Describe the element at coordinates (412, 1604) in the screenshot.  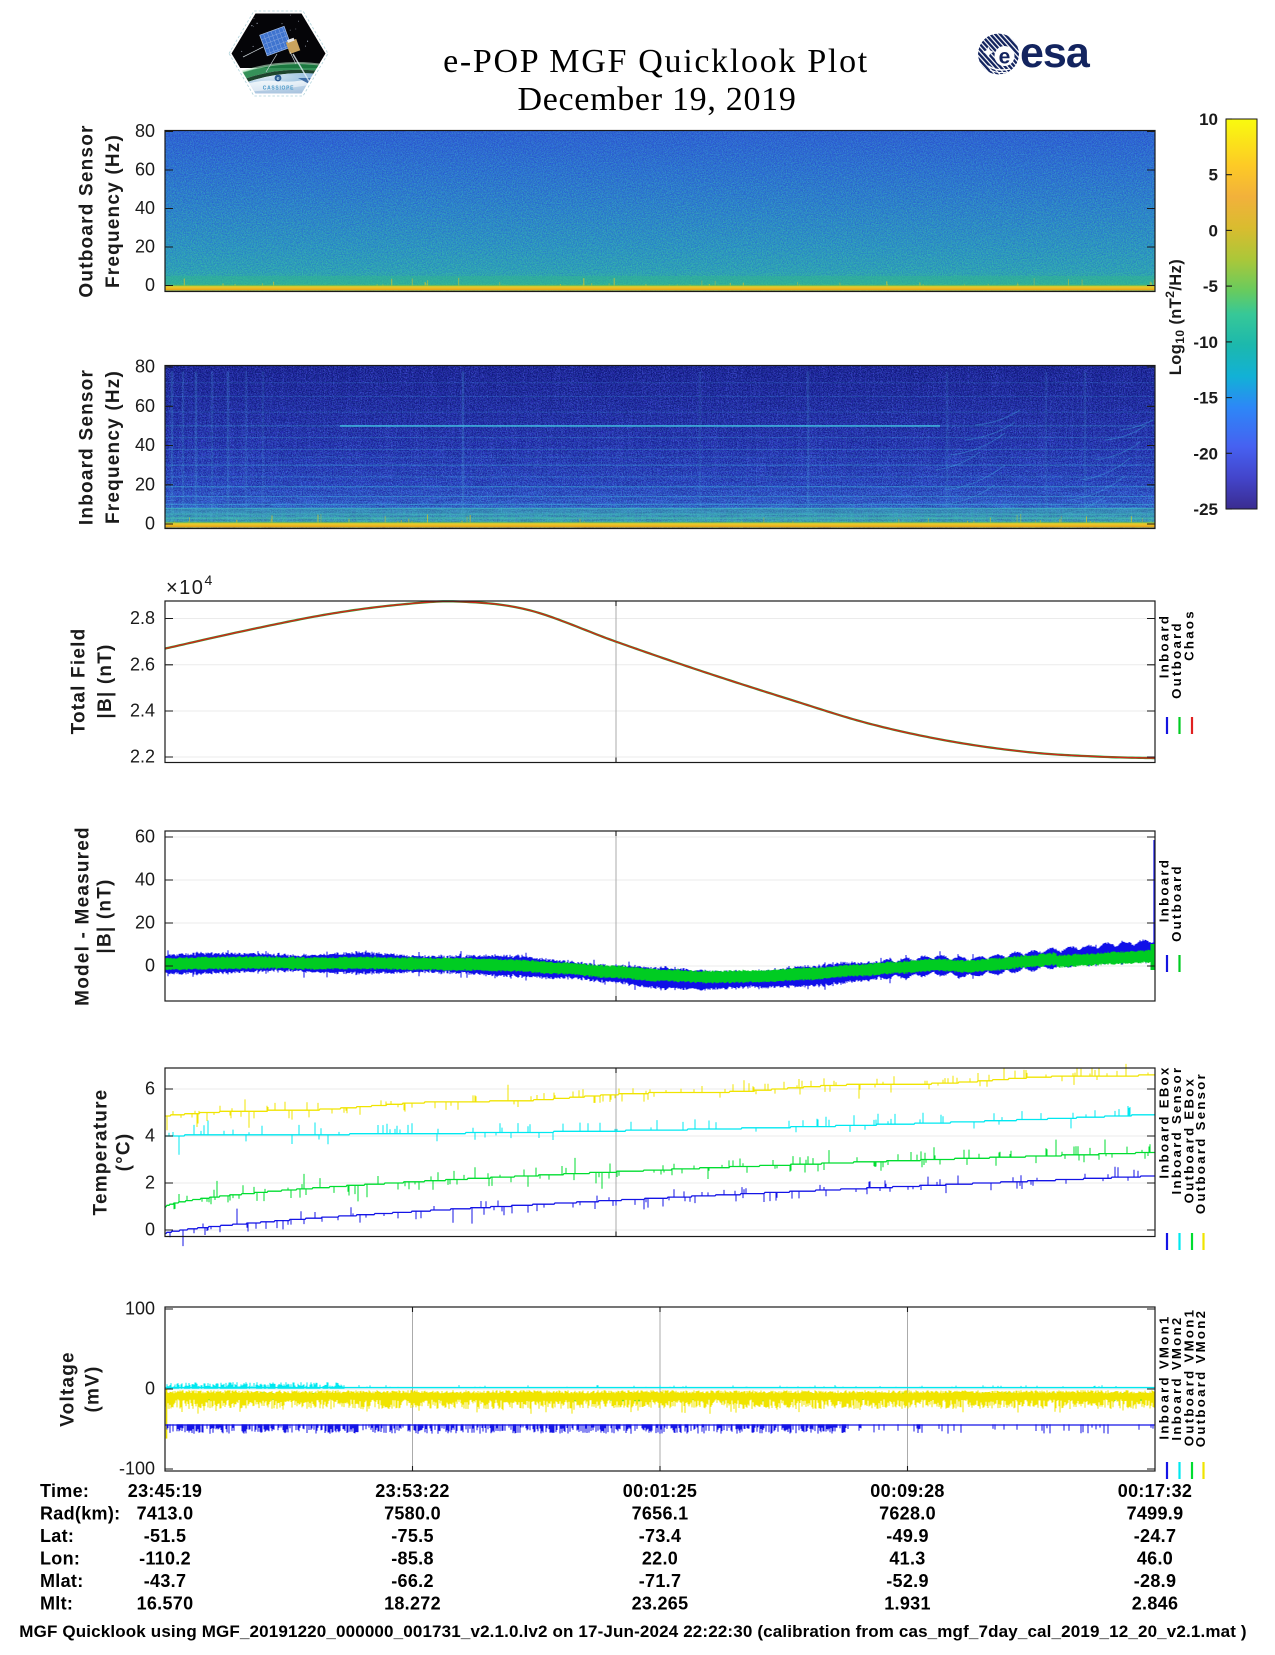
I see `svg-text: 18.272` at that location.